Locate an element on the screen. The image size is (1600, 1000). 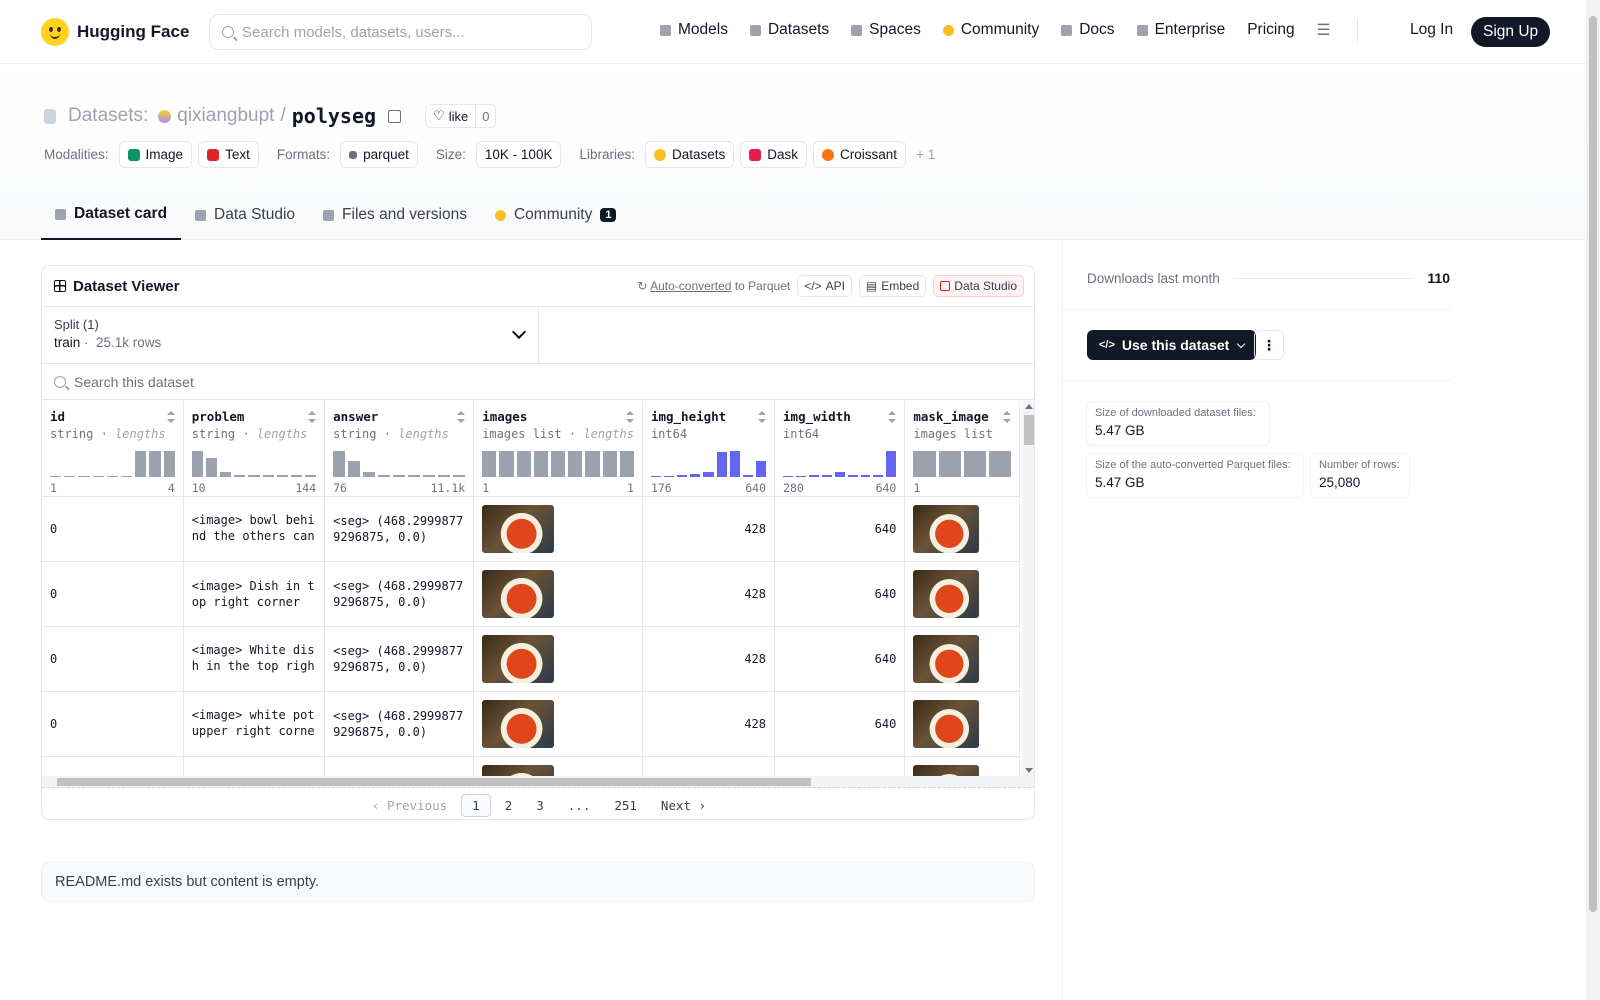
column-header-0: id string · lengths 1 4 is located at coordinates (113, 449).